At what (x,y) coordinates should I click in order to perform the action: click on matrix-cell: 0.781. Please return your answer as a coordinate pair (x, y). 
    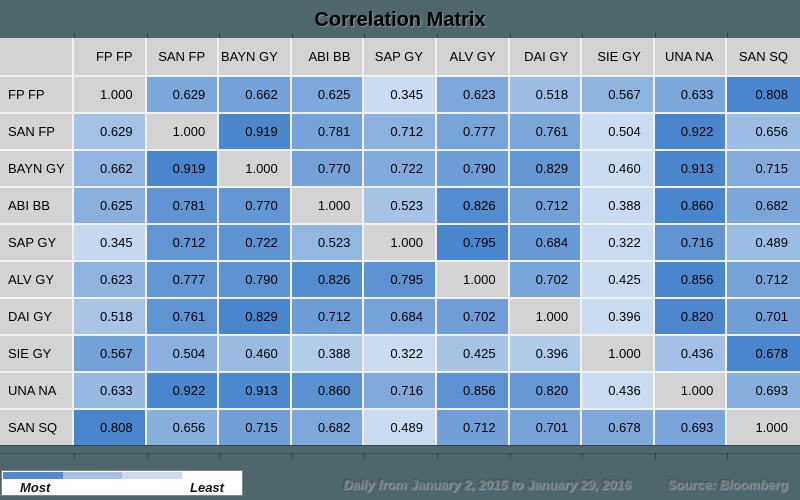
    Looking at the image, I should click on (183, 206).